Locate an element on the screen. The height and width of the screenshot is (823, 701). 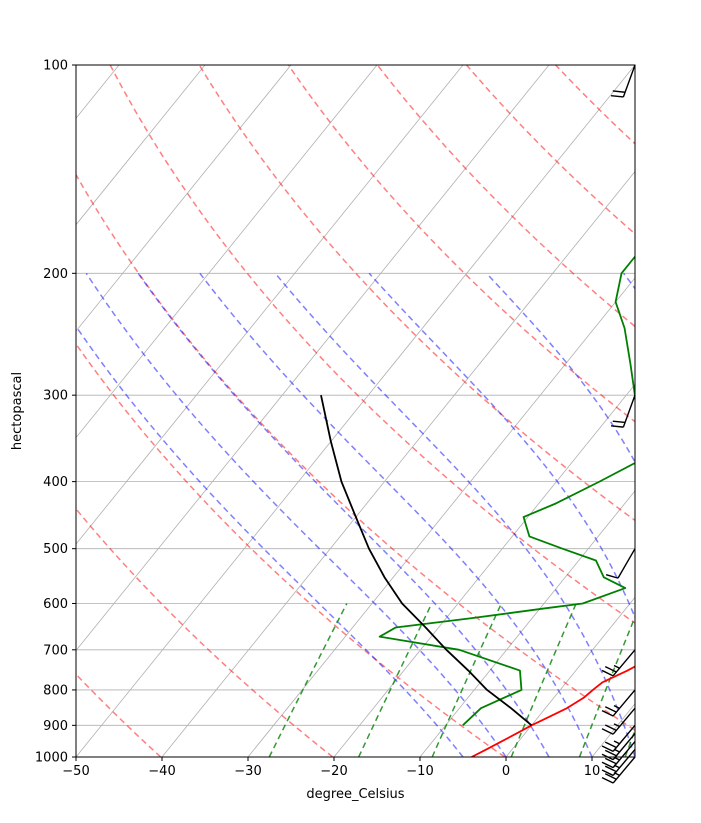
y-axis-label: hectopascal is located at coordinates (17, 411).